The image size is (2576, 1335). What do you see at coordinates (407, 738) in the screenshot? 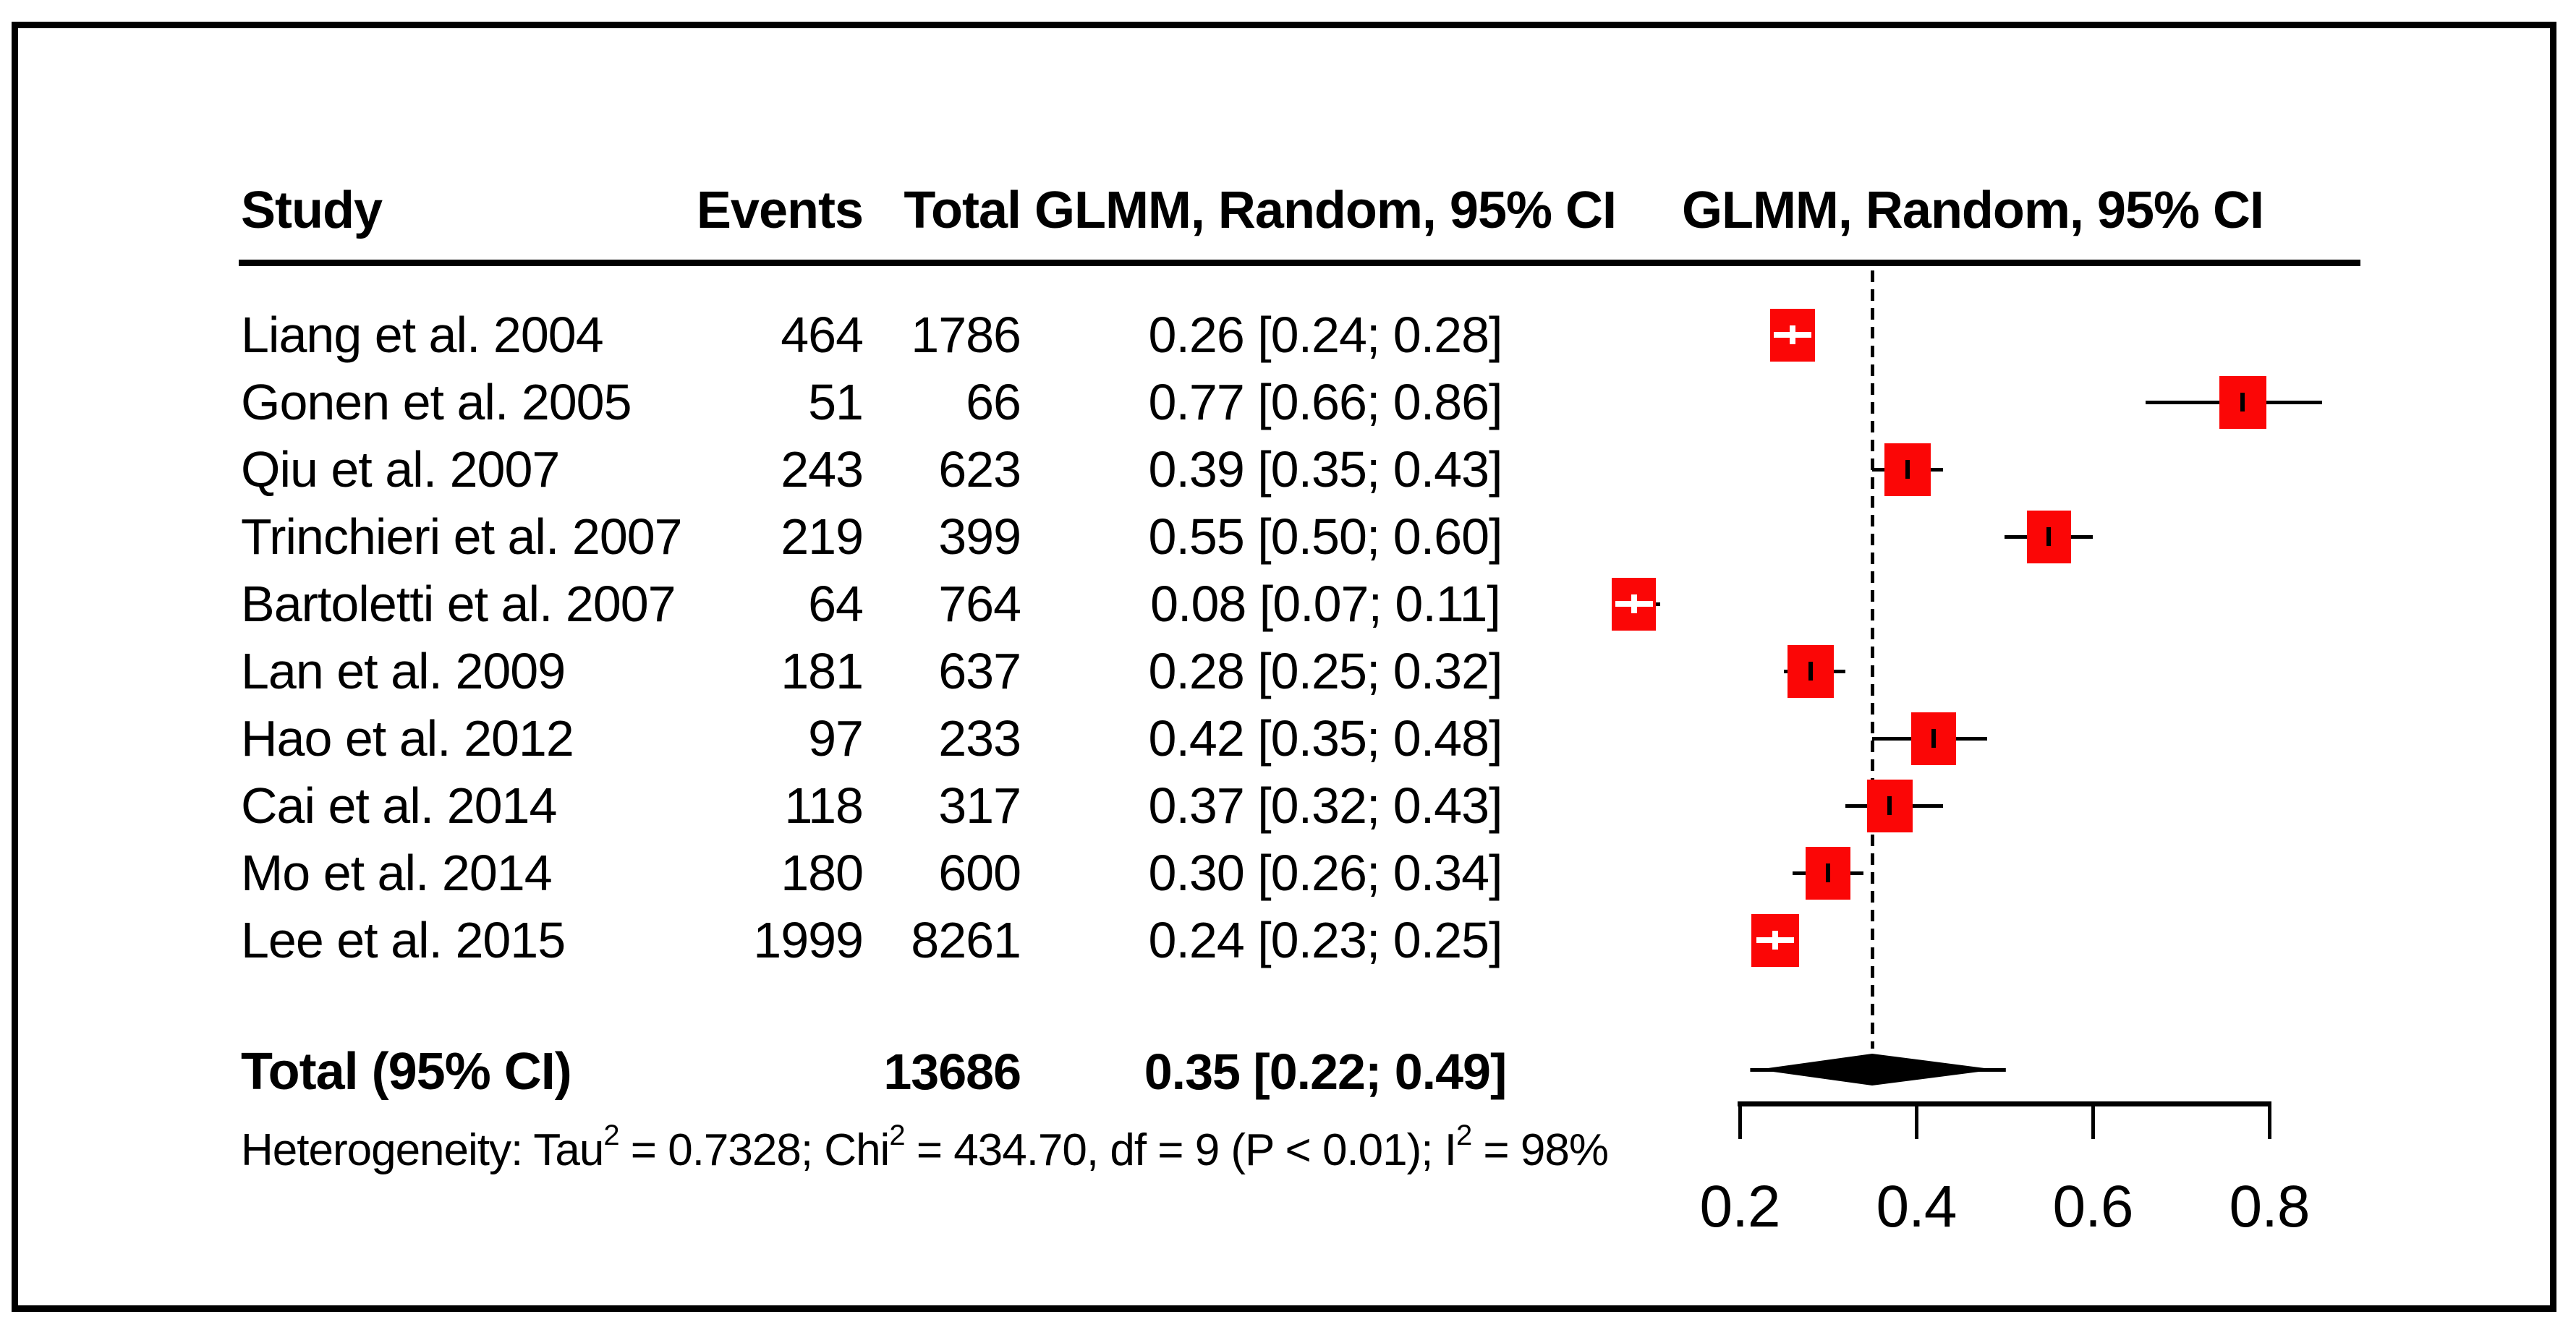
I see `study-name: Hao et al. 2012` at bounding box center [407, 738].